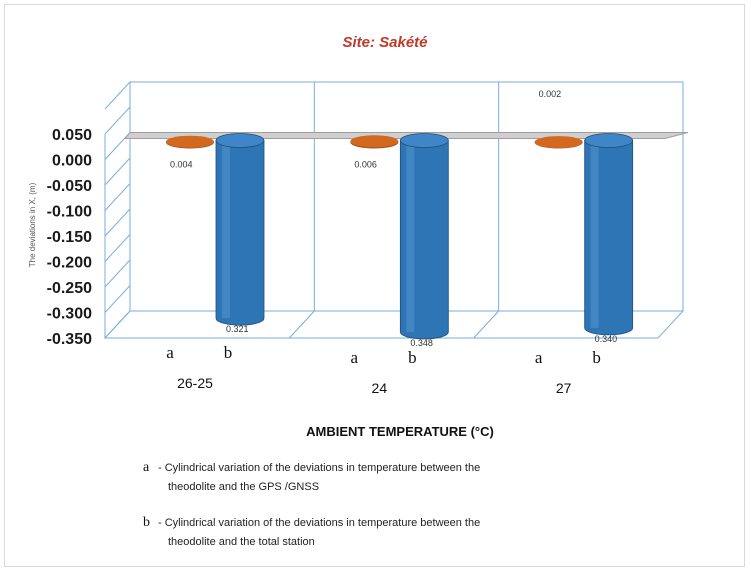 The height and width of the screenshot is (573, 751). What do you see at coordinates (181, 165) in the screenshot?
I see `data-label-a: 0.004` at bounding box center [181, 165].